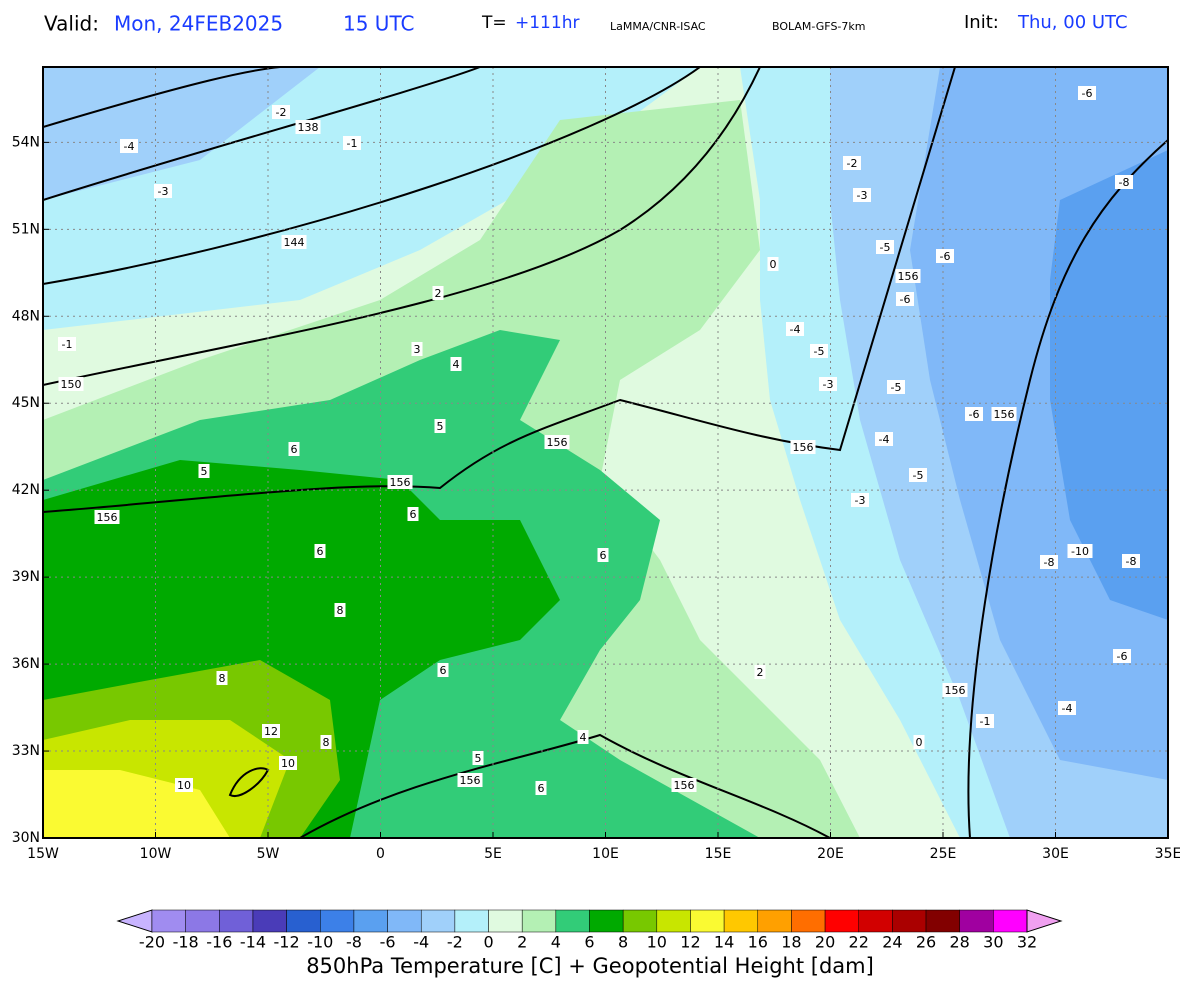 The image size is (1180, 984). What do you see at coordinates (1055, 854) in the screenshot?
I see `x-tick-label: 30E` at bounding box center [1055, 854].